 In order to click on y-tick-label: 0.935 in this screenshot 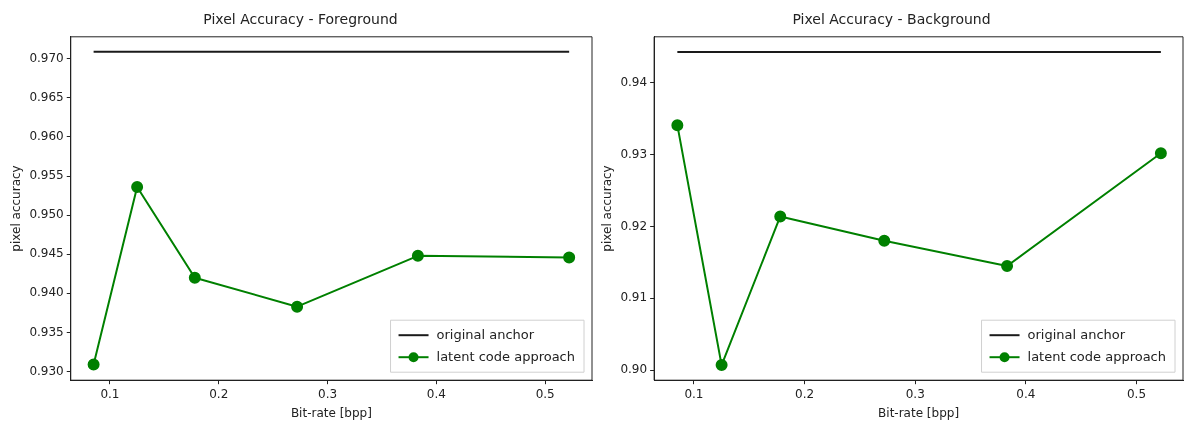, I will do `click(46, 331)`.